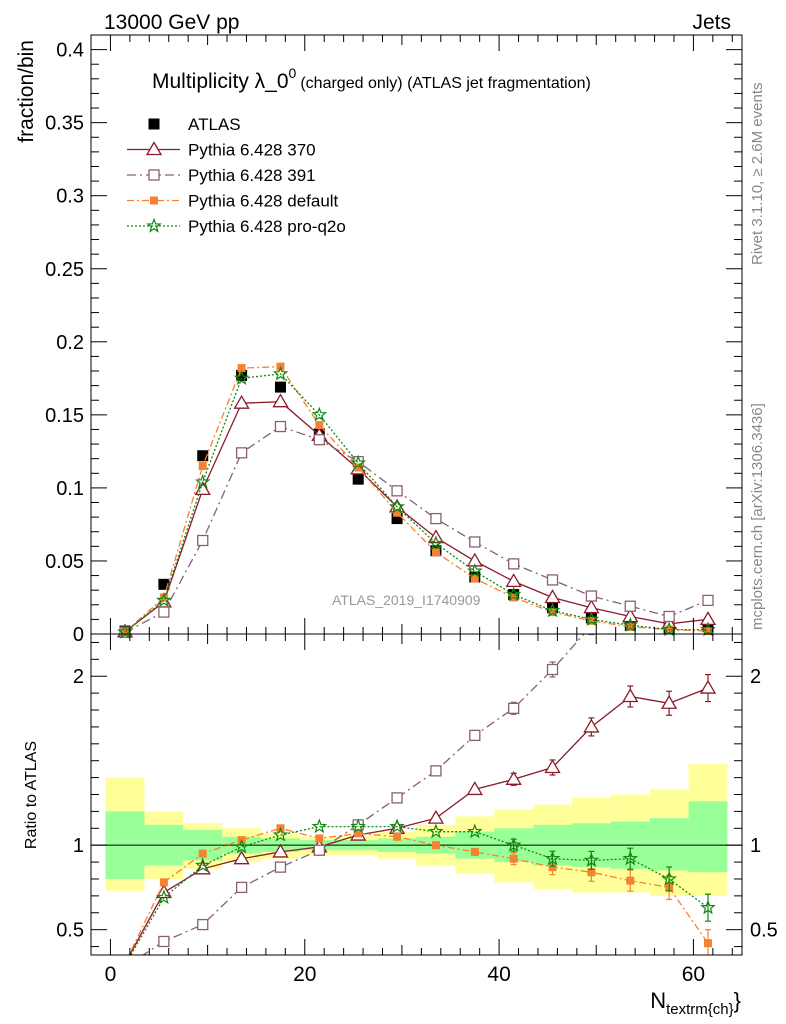  What do you see at coordinates (755, 677) in the screenshot?
I see `ratio-y-tick-label-right: 2` at bounding box center [755, 677].